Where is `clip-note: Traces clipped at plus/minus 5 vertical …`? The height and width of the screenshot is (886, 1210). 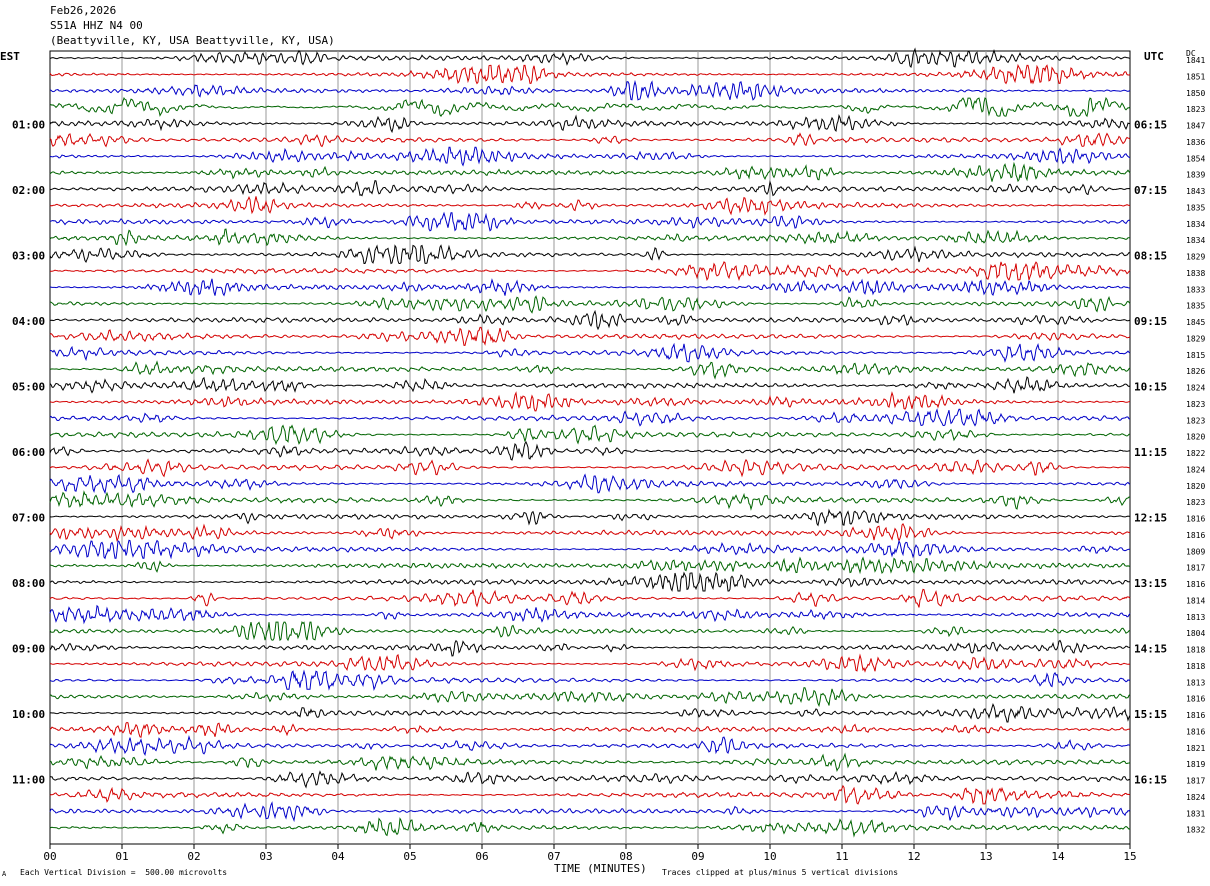
clip-note: Traces clipped at plus/minus 5 vertical … is located at coordinates (780, 872).